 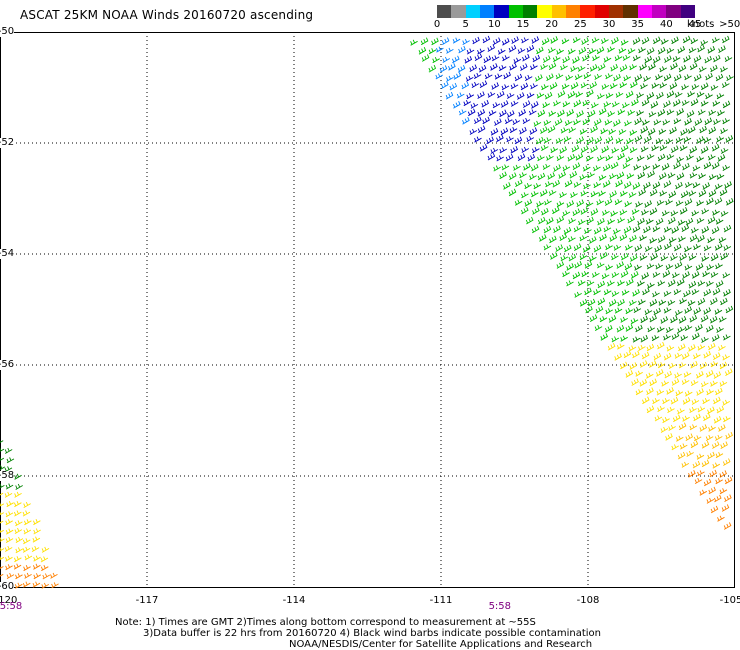 I want to click on longitude-label: -105, so click(x=729, y=600).